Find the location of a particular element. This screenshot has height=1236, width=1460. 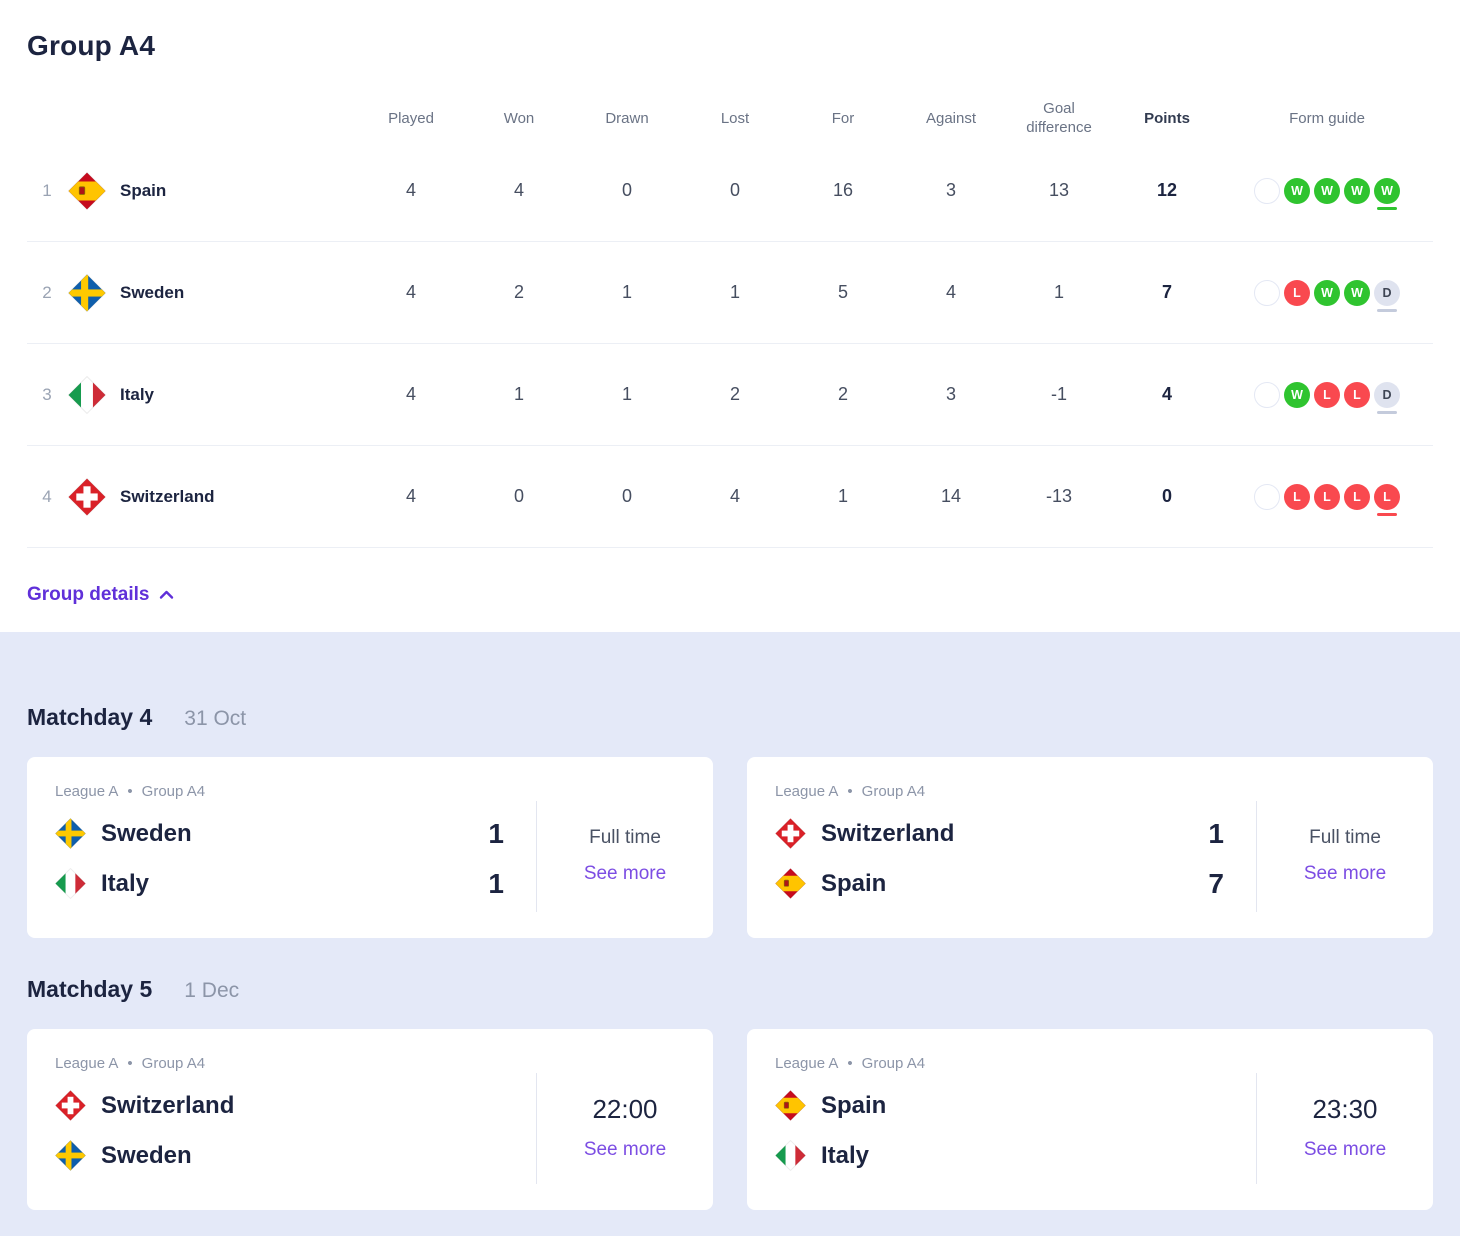

stat-won: 2 is located at coordinates (518, 292).